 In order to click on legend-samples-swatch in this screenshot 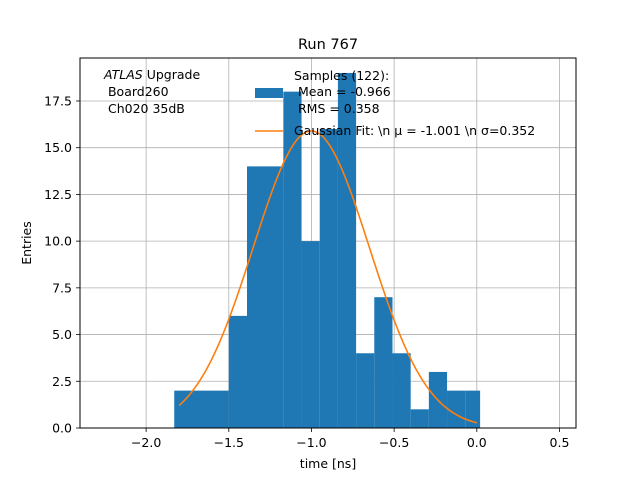, I will do `click(269, 93)`.